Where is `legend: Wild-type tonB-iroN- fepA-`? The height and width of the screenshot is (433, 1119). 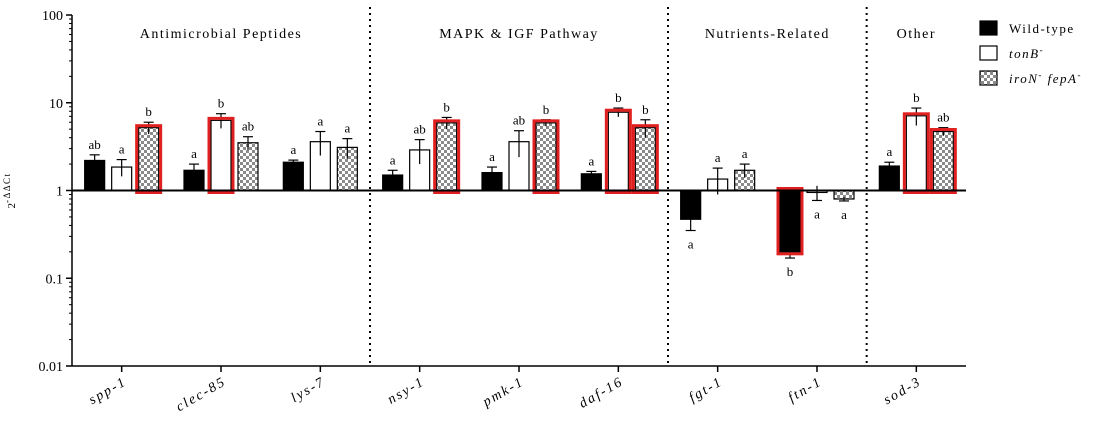
legend: Wild-type tonB-iroN- fepA- is located at coordinates (1030, 53).